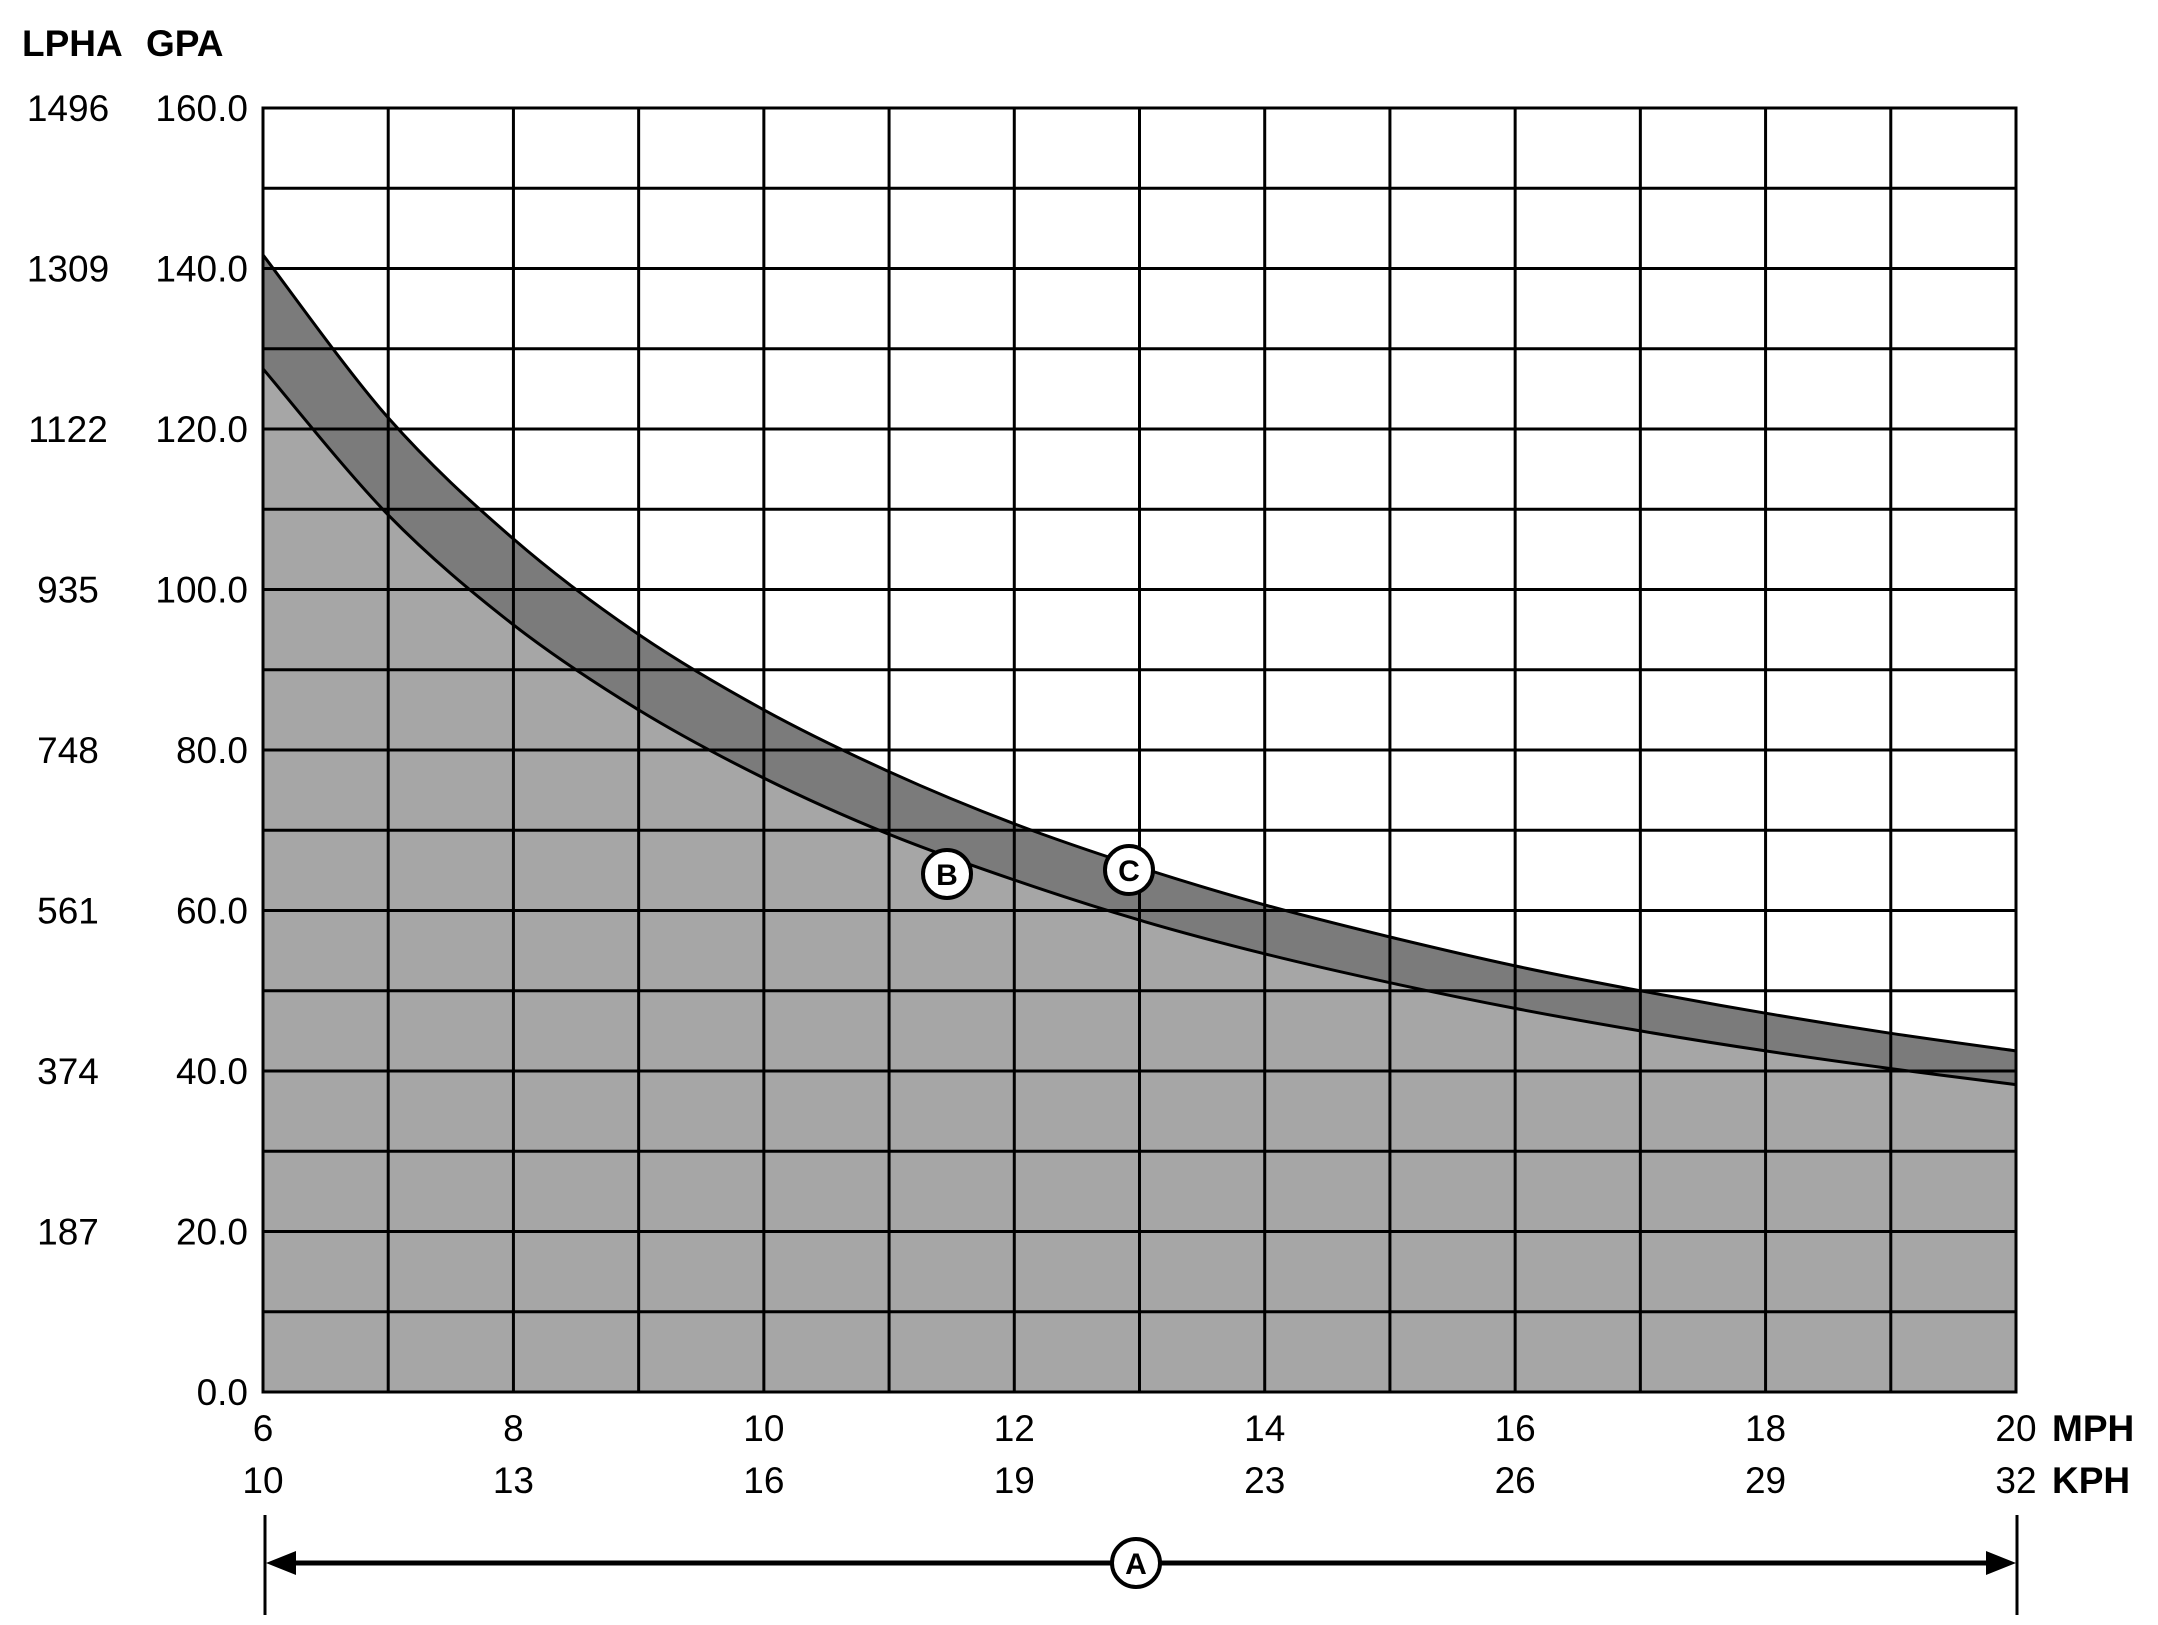 The width and height of the screenshot is (2158, 1625). What do you see at coordinates (68, 108) in the screenshot?
I see `y2-tick-label: 1496` at bounding box center [68, 108].